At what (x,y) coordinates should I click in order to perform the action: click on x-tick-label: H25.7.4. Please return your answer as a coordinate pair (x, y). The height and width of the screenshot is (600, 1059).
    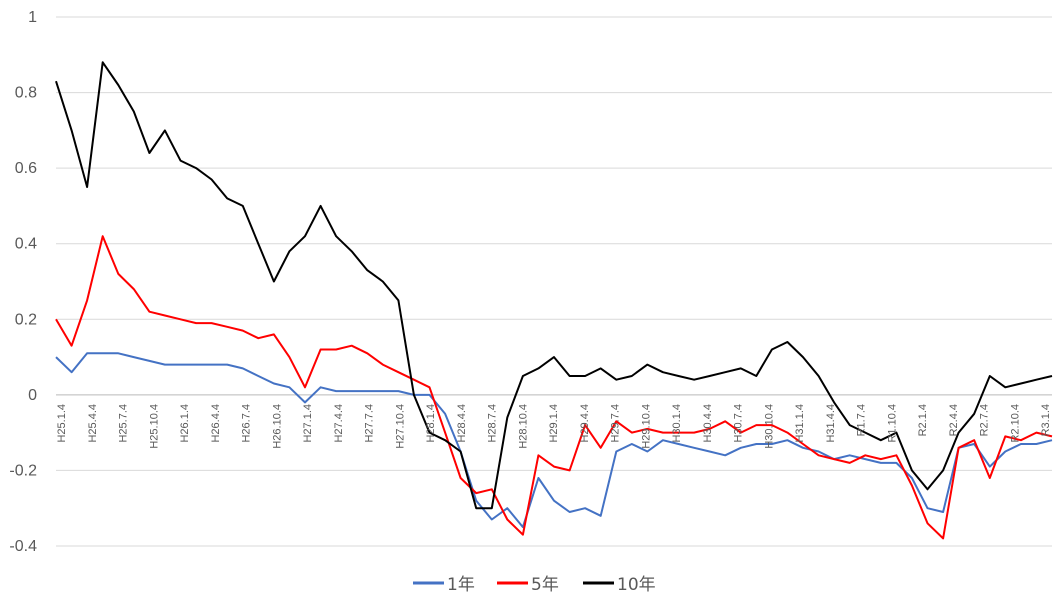
    Looking at the image, I should click on (124, 423).